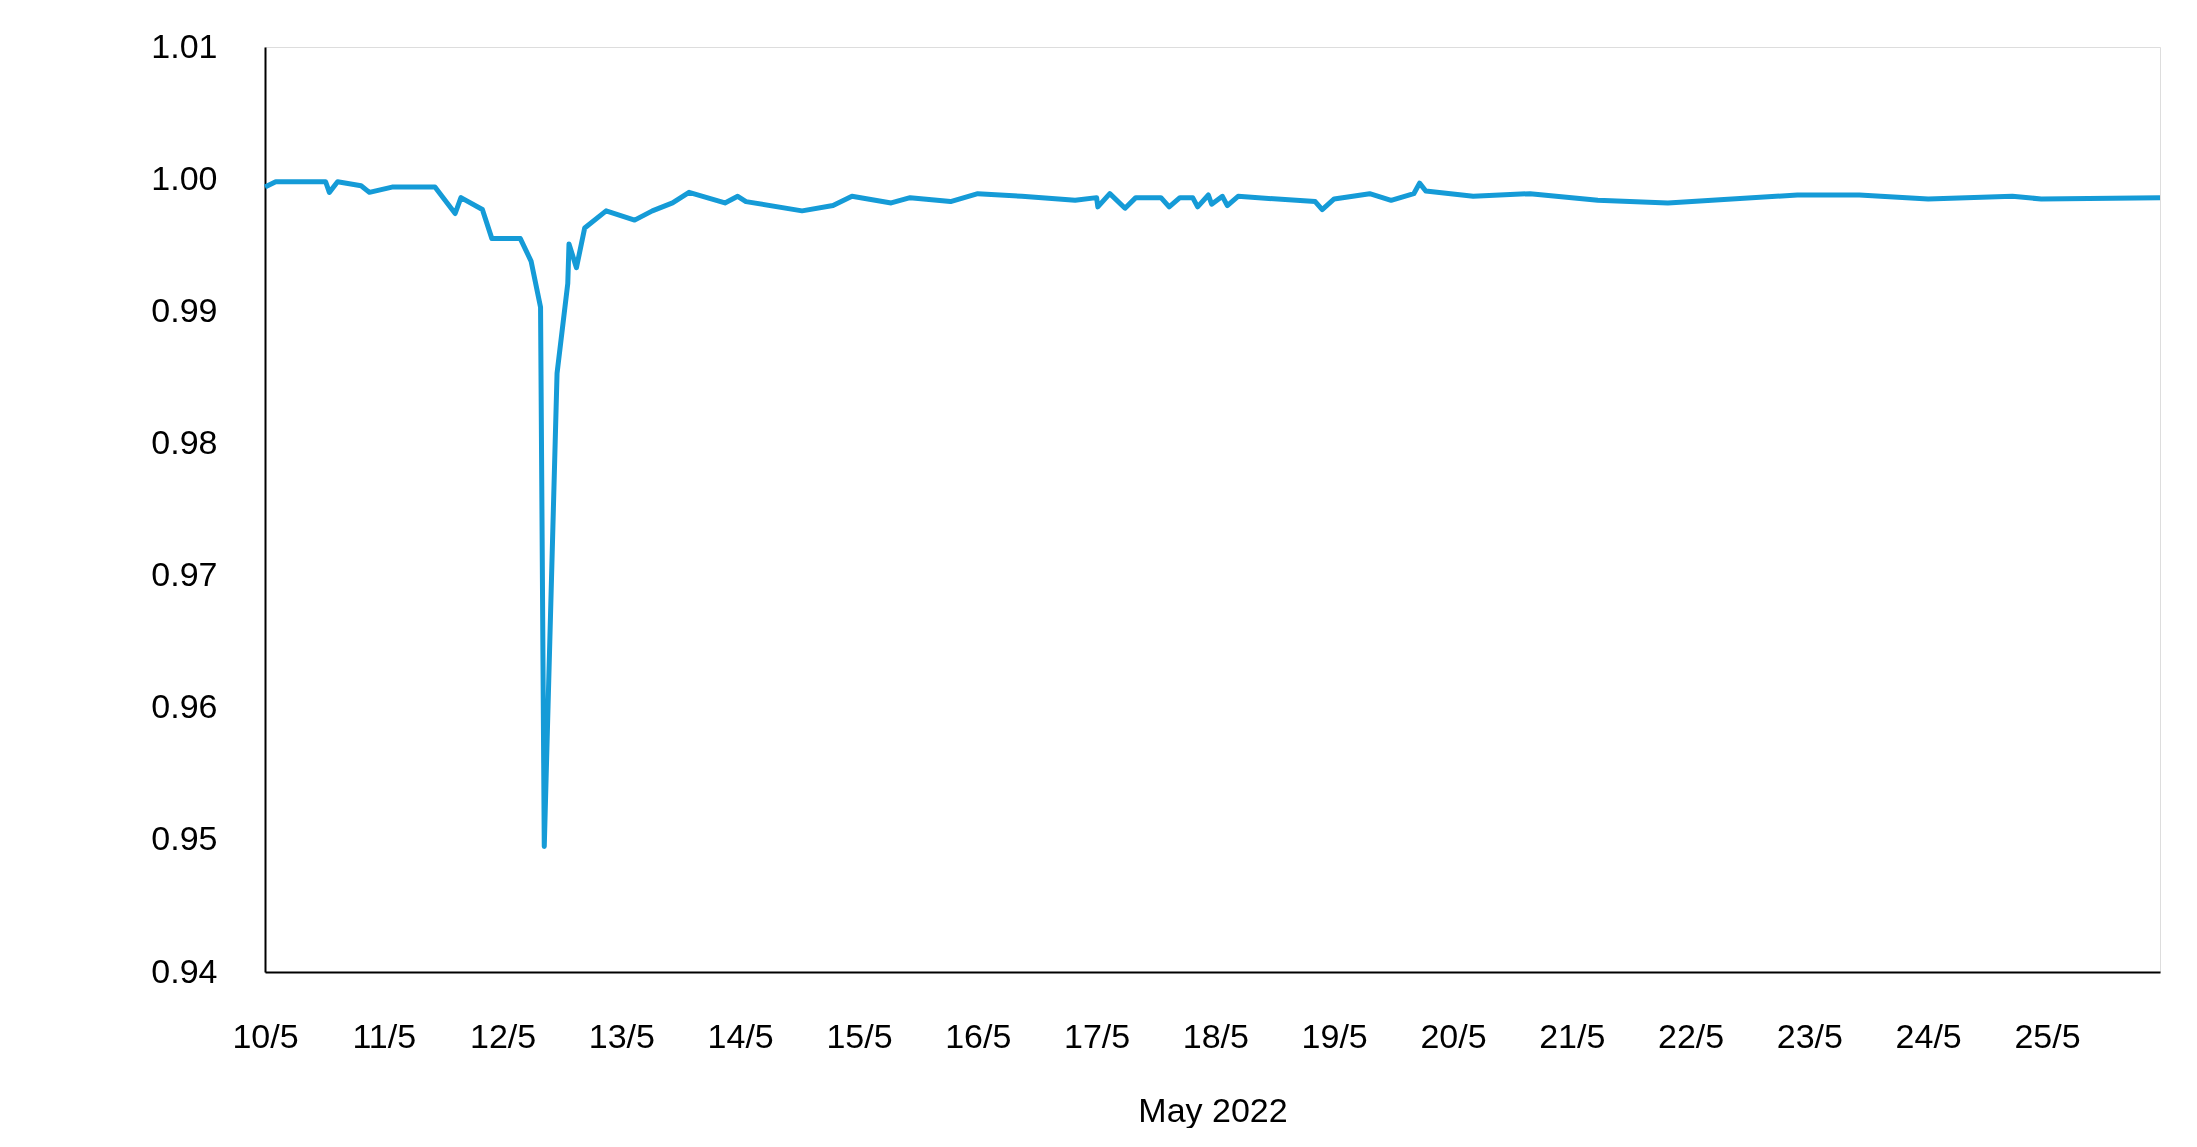 The width and height of the screenshot is (2197, 1147). I want to click on x-tick-label: 19/5, so click(1334, 1035).